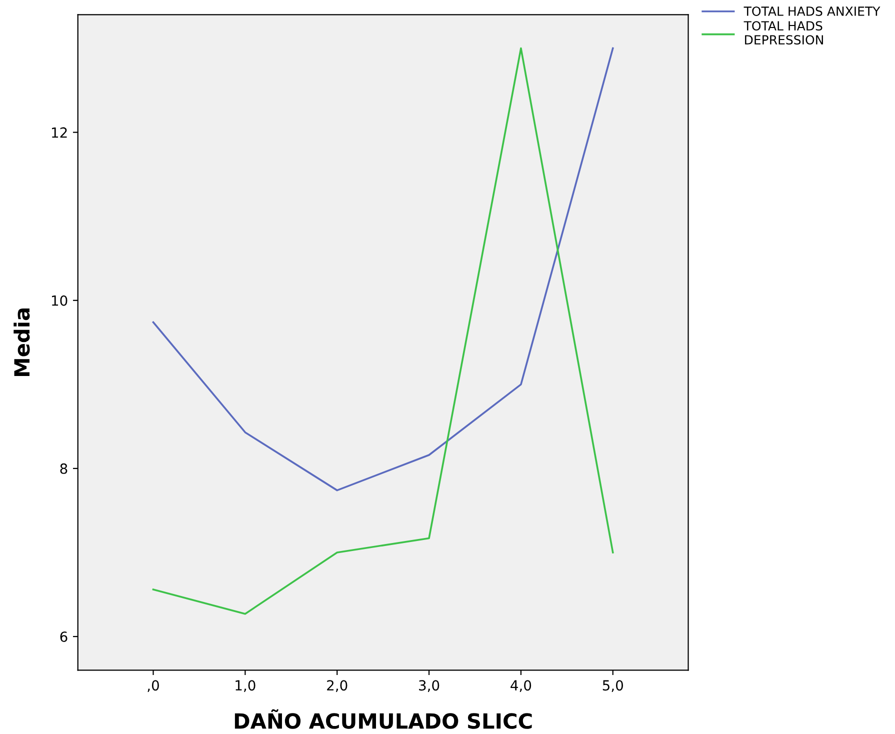 This screenshot has width=895, height=734. Describe the element at coordinates (64, 636) in the screenshot. I see `y-tick-label: 6` at that location.